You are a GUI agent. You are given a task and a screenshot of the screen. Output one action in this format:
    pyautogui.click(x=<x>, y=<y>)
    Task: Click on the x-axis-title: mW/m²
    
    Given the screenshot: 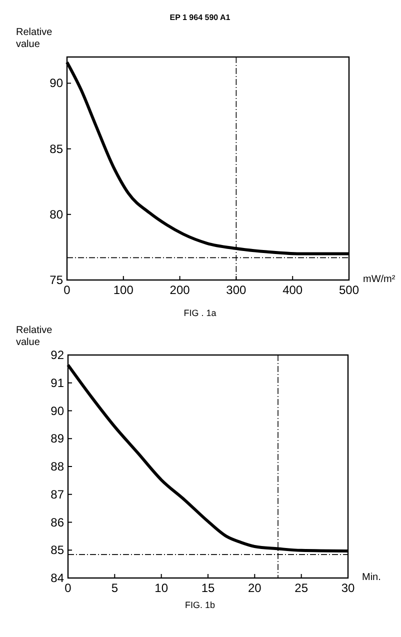 What is the action you would take?
    pyautogui.click(x=379, y=279)
    